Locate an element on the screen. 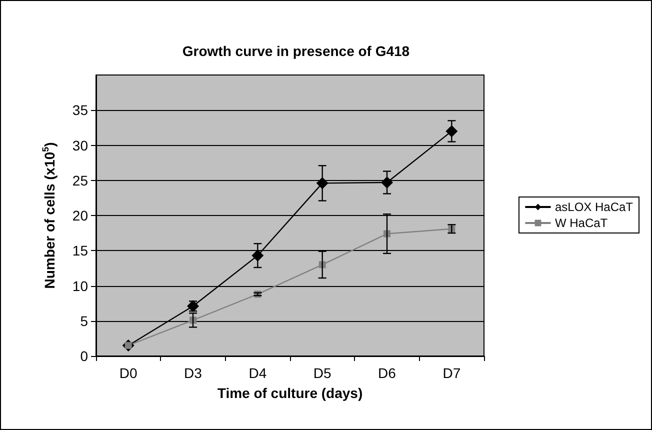  x-tick-label: D4 is located at coordinates (257, 373).